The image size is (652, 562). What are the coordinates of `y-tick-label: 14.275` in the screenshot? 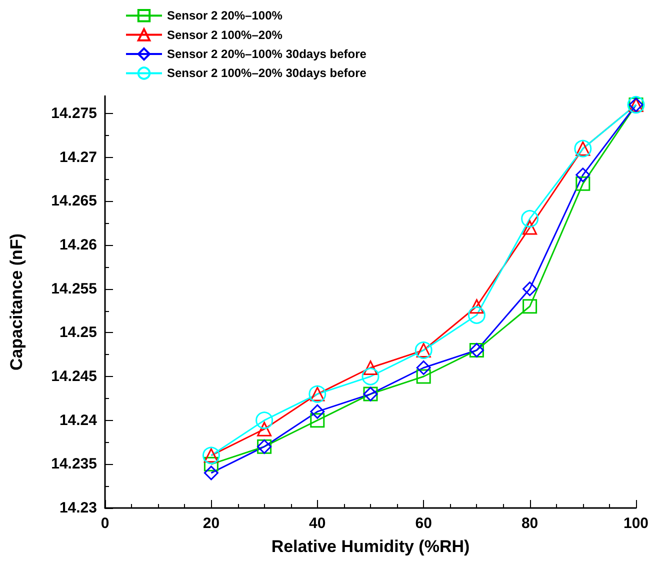 It's located at (74, 113).